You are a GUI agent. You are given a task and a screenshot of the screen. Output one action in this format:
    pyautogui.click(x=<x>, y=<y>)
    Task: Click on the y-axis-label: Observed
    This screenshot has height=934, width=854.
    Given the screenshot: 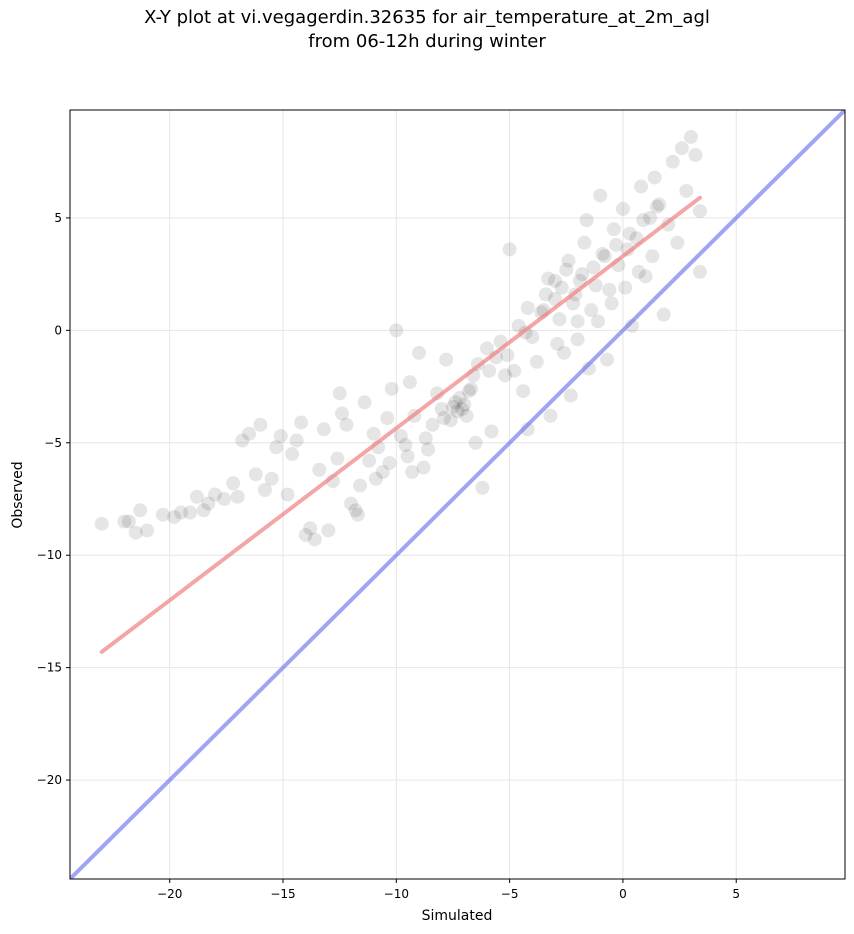 What is the action you would take?
    pyautogui.click(x=18, y=494)
    